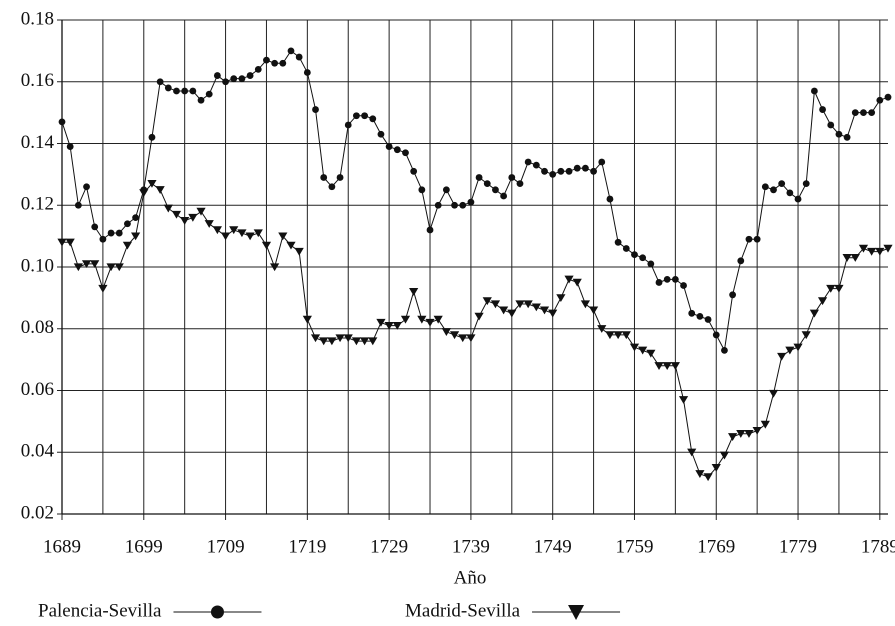  I want to click on y-tick-label: 0.18, so click(37, 18).